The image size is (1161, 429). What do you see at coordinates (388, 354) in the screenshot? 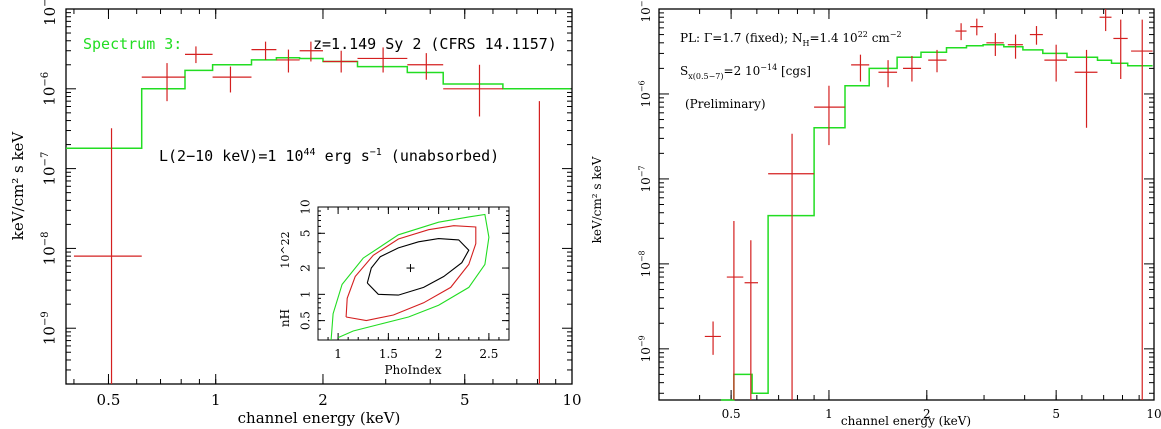
I see `inset-x-tick-label: 1.5` at bounding box center [388, 354].